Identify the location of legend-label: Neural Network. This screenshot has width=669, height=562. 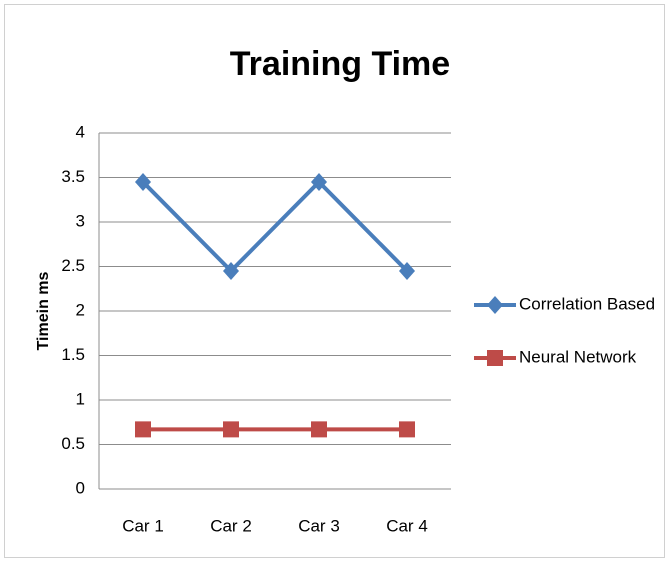
(578, 356).